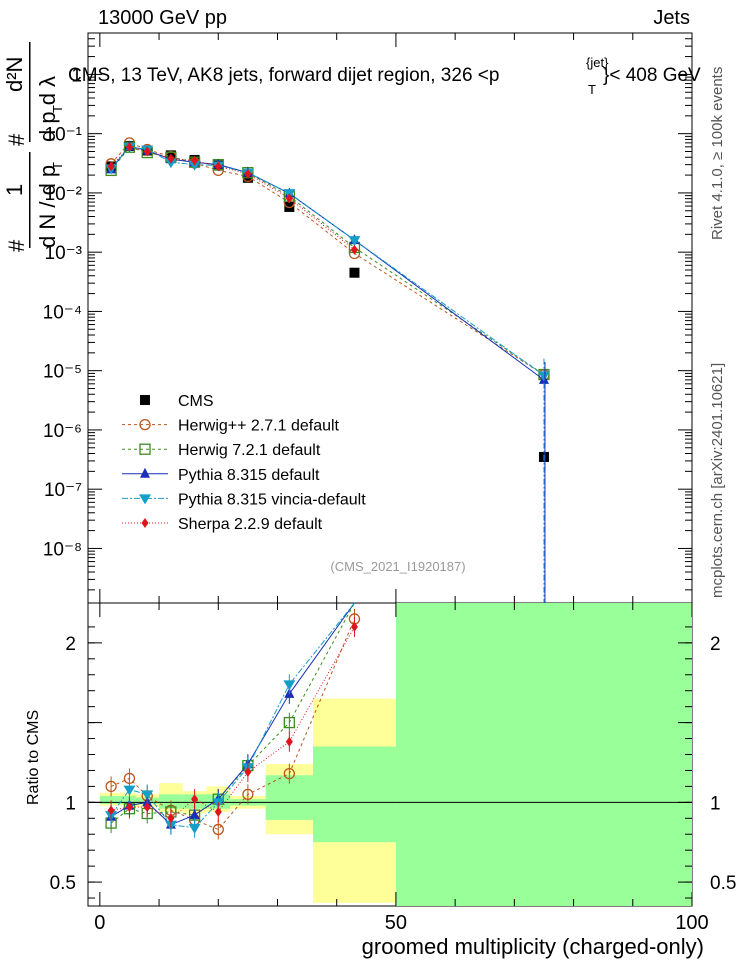  I want to click on ylabel-hash-right: #, so click(16, 139).